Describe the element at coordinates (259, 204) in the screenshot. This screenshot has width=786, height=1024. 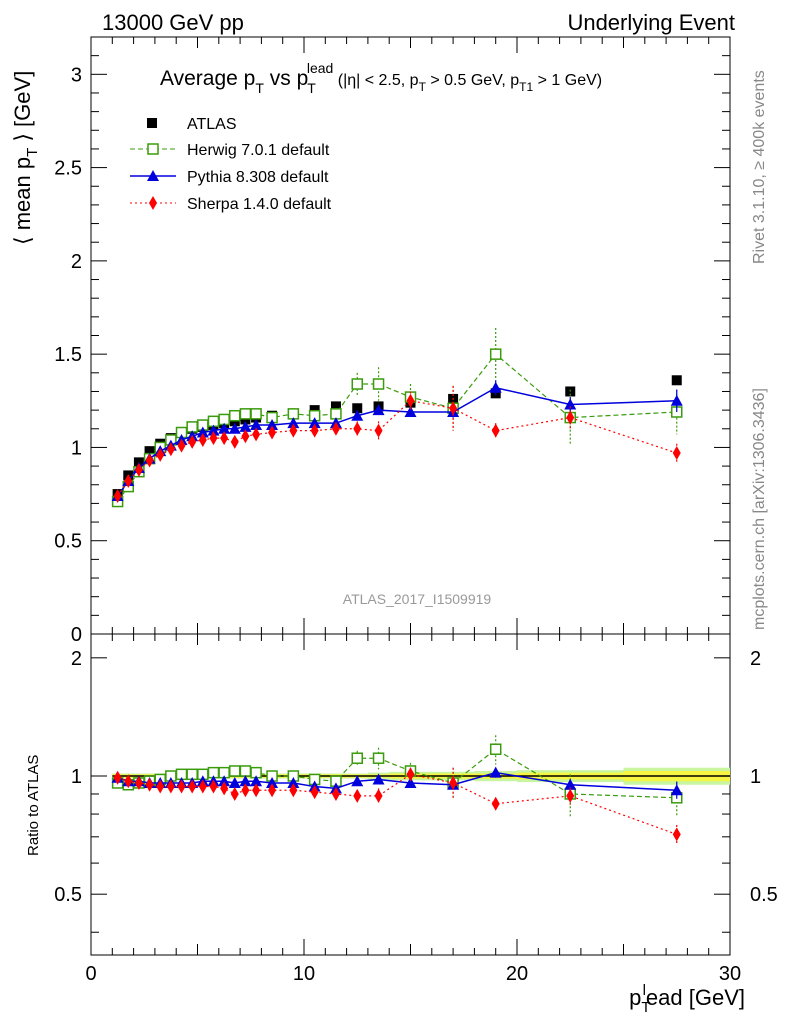
I see `legend-label-sherpa: Sherpa 1.4.0 default` at that location.